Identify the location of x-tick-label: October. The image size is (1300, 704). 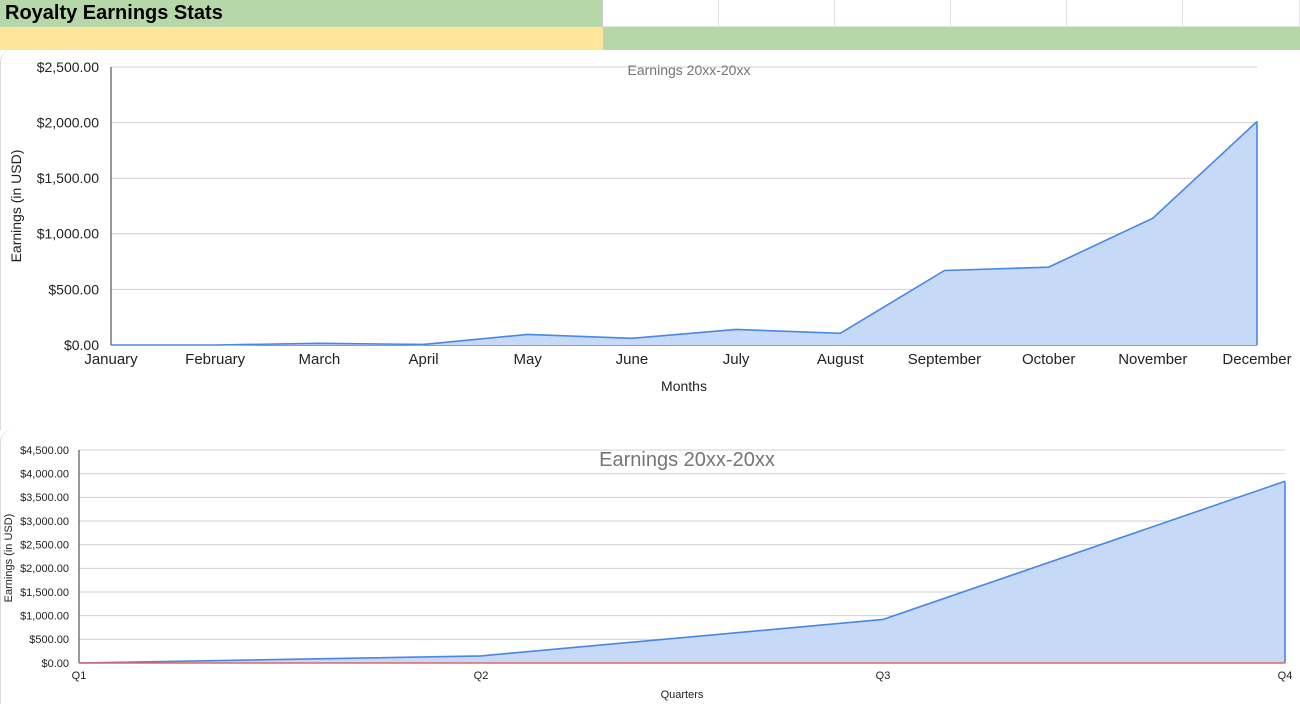
(1048, 359).